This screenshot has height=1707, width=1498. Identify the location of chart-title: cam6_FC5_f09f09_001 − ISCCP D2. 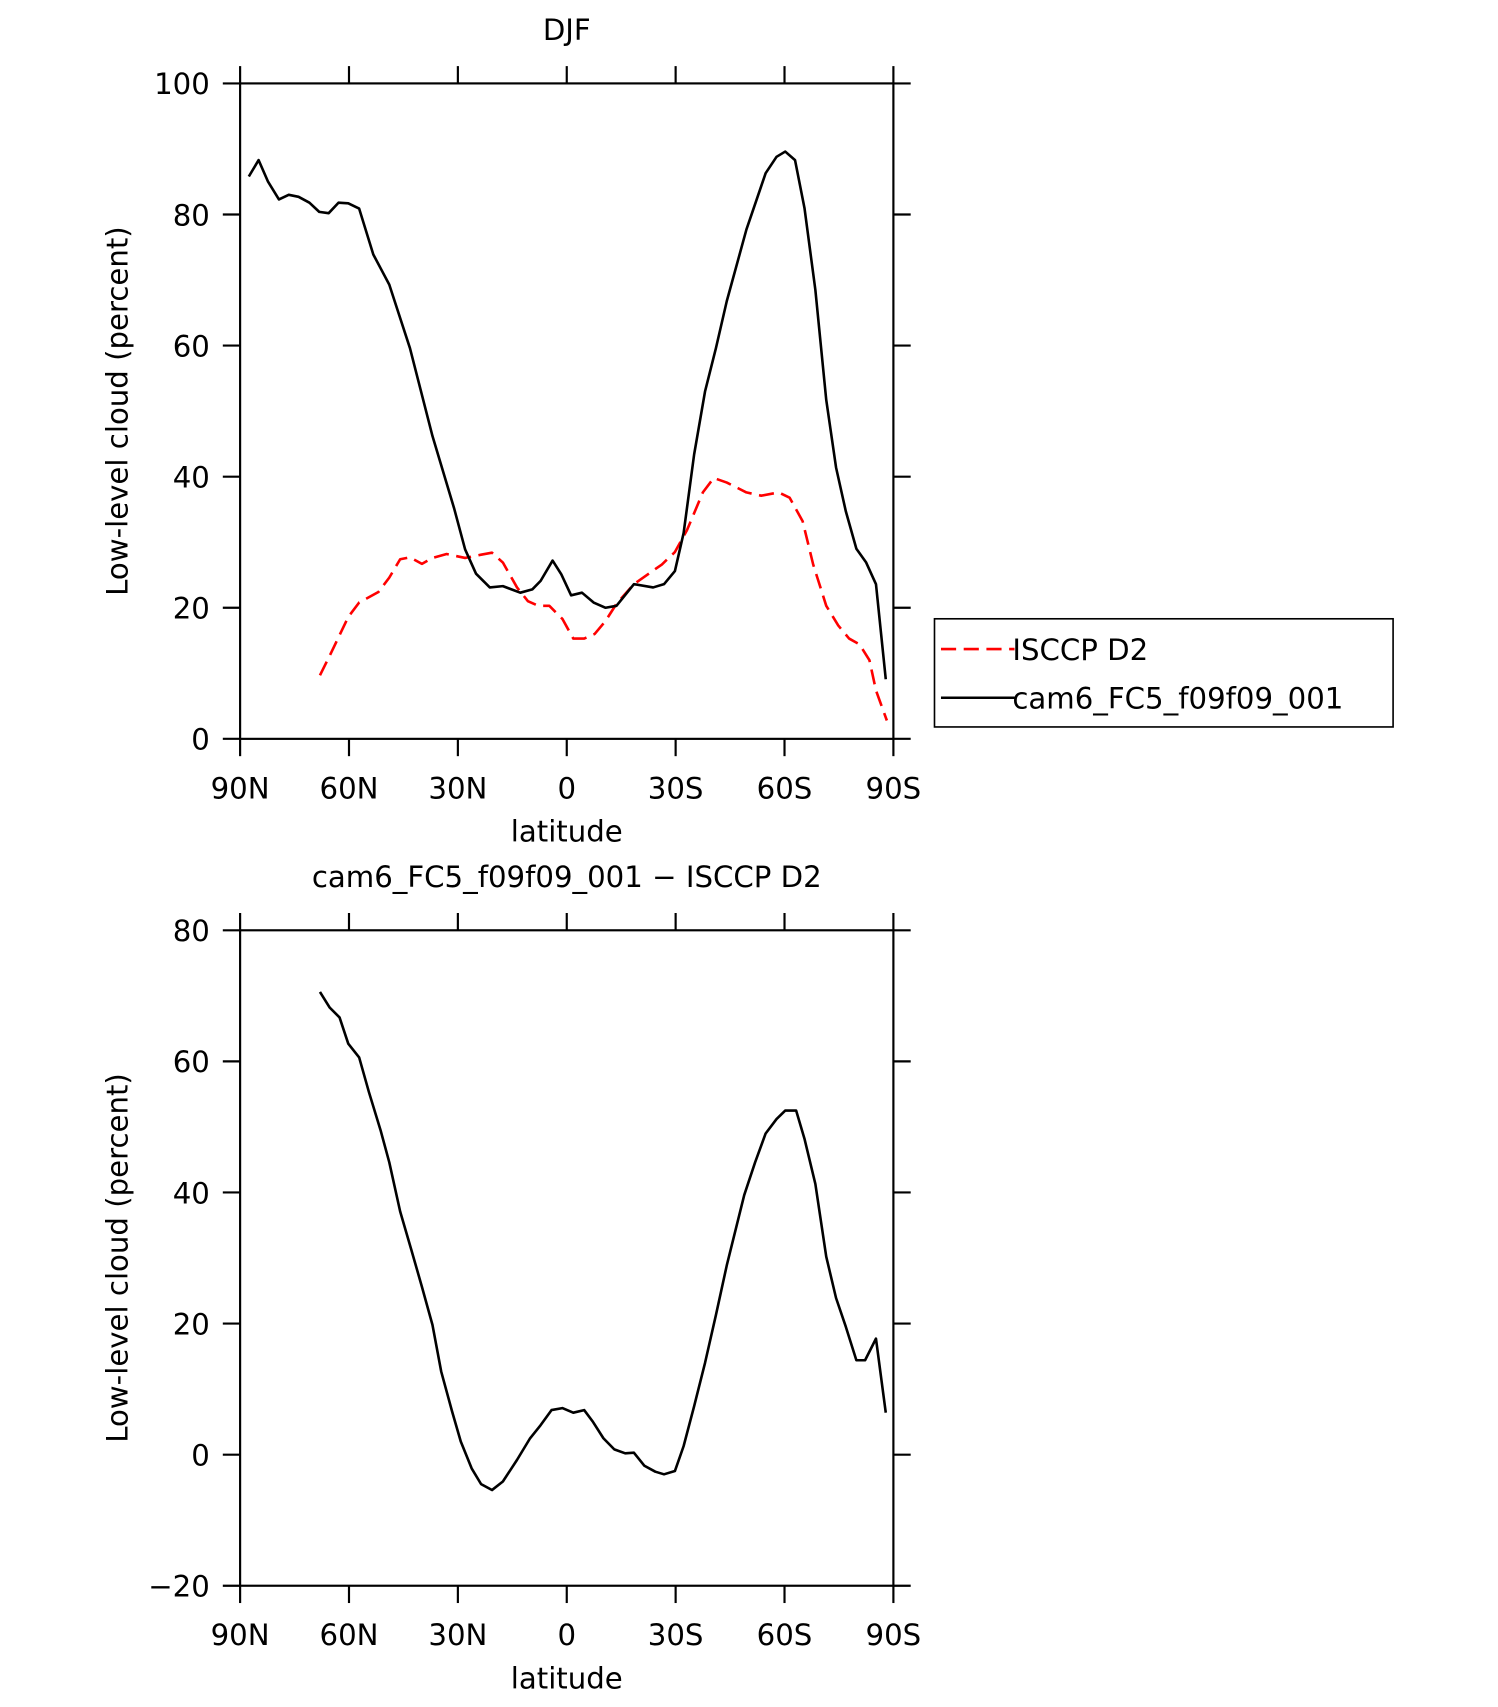
(567, 877).